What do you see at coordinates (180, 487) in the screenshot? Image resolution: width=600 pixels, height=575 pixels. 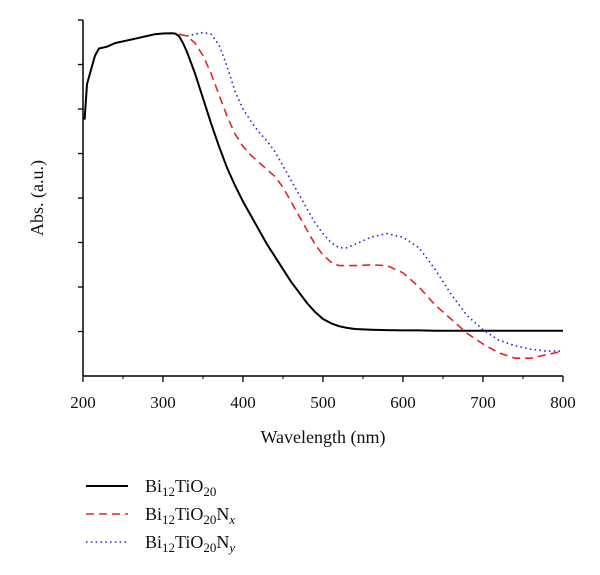 I see `legend-label-1: Bi12TiO20` at bounding box center [180, 487].